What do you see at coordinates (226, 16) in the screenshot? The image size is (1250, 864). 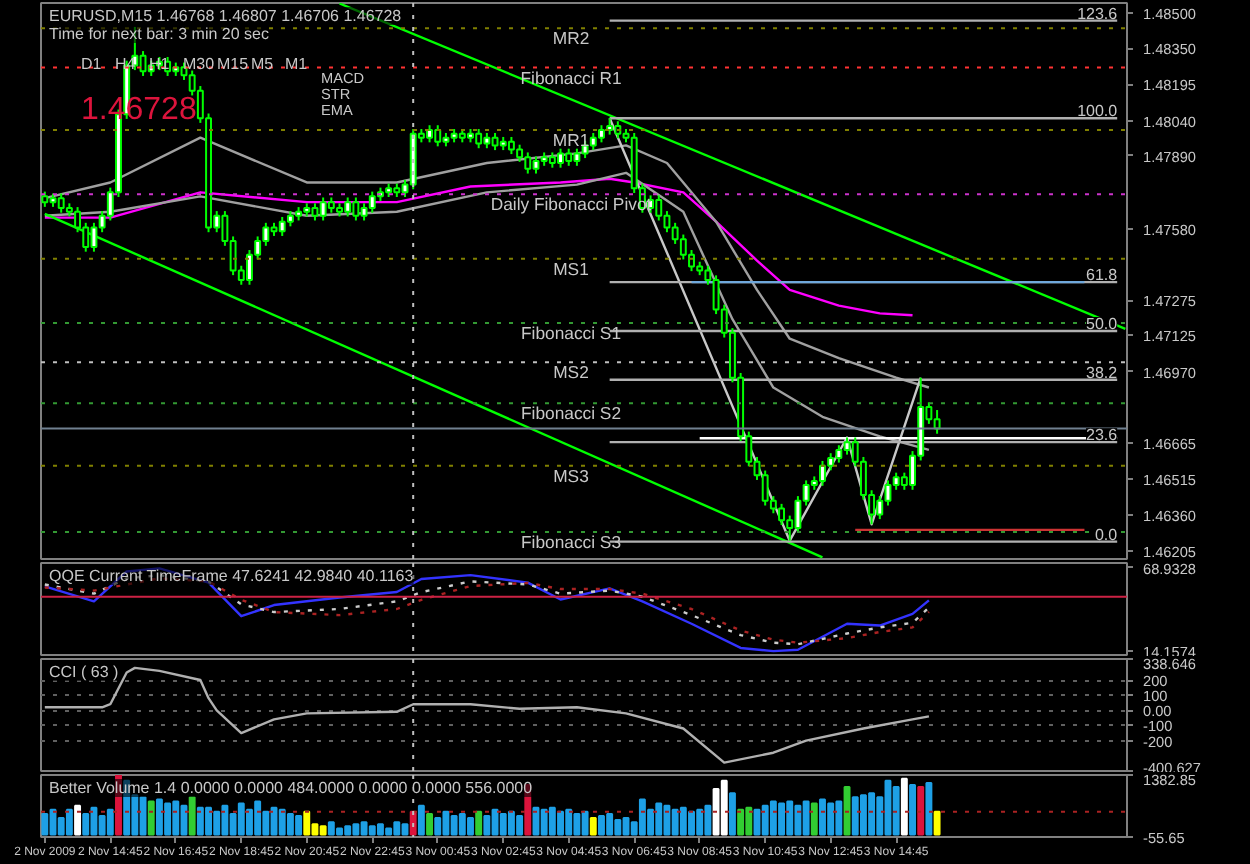 I see `chart-title: EURUSD,M15 1.46768 1.46807 1.46706 1.46728` at bounding box center [226, 16].